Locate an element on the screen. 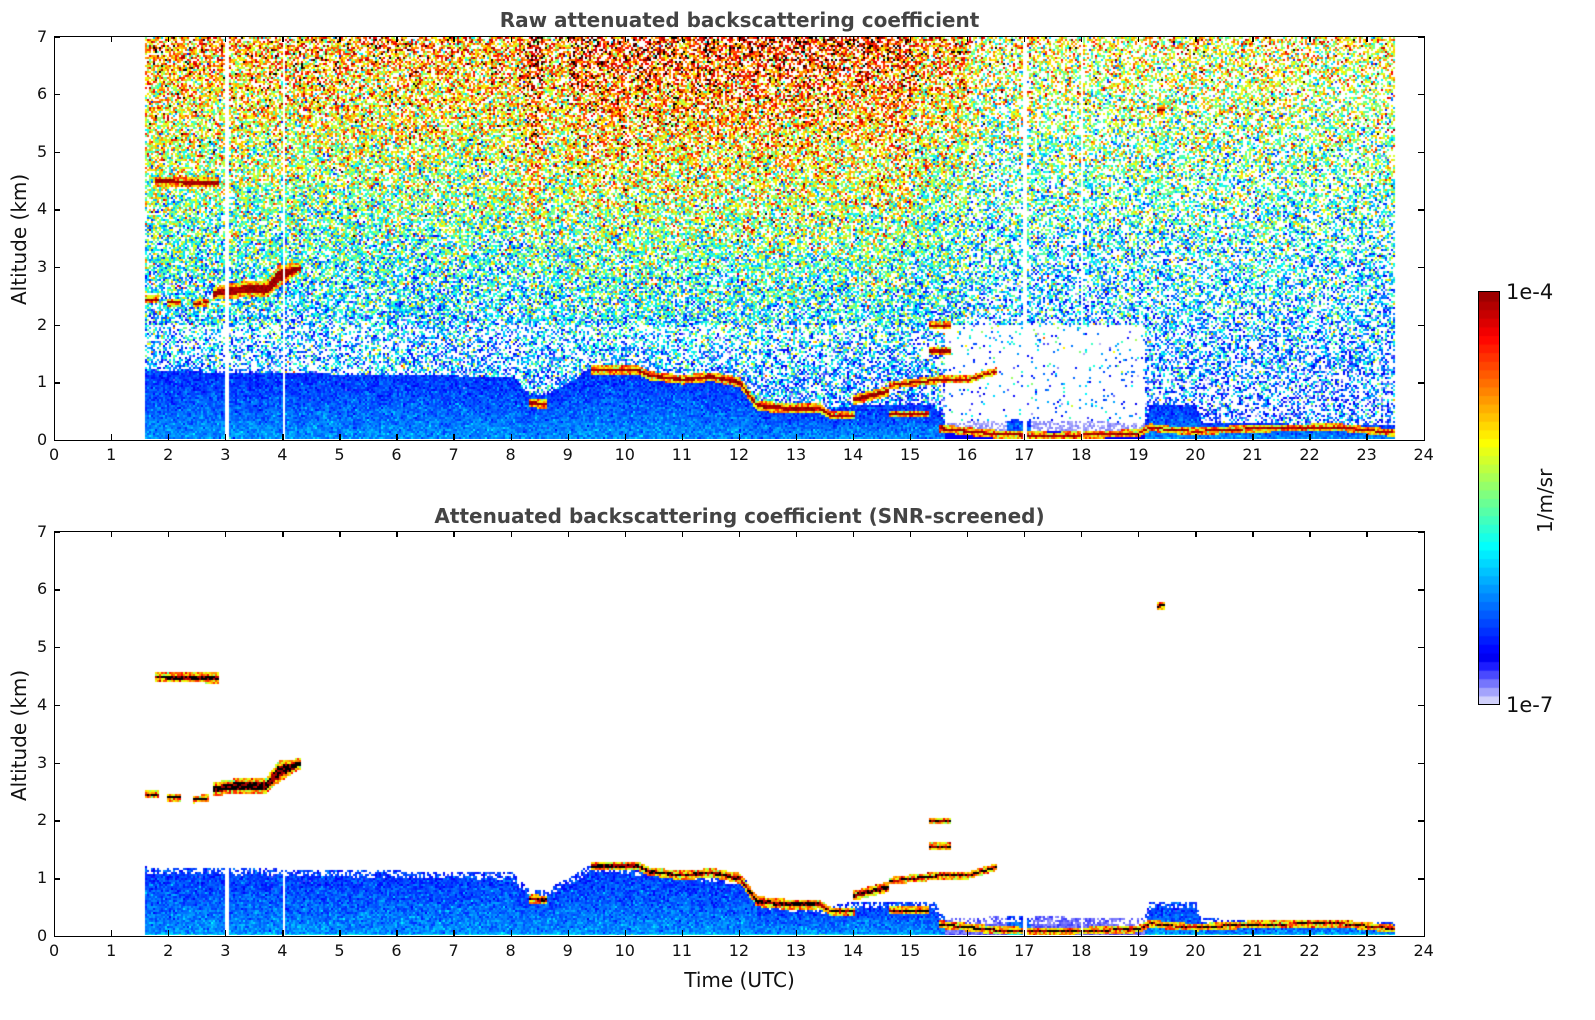 Image resolution: width=1595 pixels, height=1020 pixels. x-tick-label: 13 is located at coordinates (796, 454).